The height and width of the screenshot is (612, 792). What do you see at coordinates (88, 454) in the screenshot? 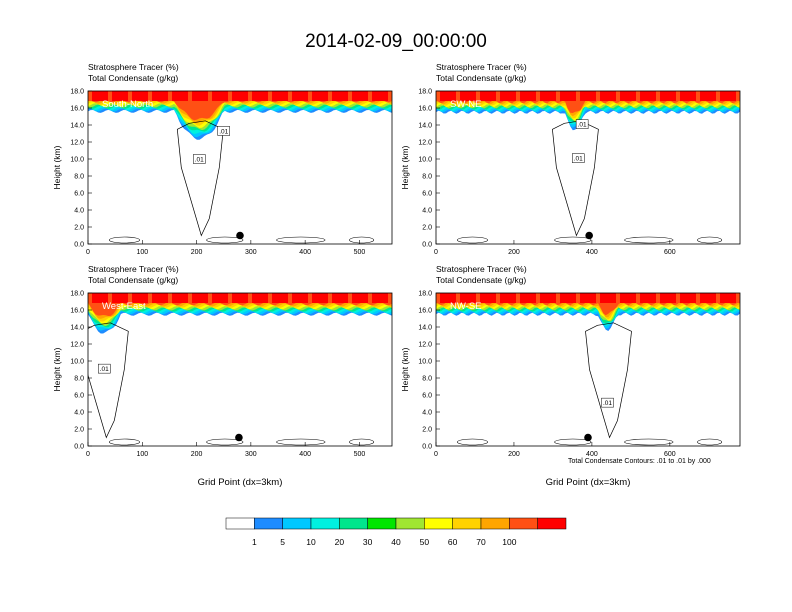
I see `x-tick-label: 0` at bounding box center [88, 454].